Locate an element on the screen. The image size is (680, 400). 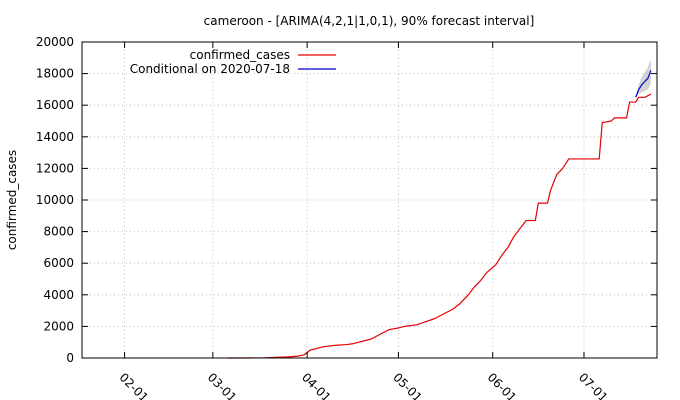
x-tick-label: 03-01 is located at coordinates (222, 385).